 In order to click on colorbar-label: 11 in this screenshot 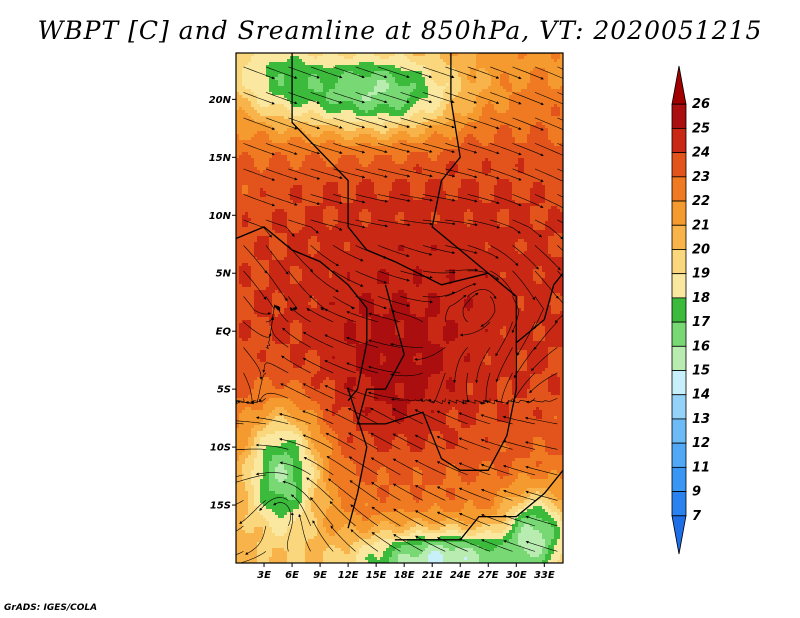, I will do `click(701, 467)`.